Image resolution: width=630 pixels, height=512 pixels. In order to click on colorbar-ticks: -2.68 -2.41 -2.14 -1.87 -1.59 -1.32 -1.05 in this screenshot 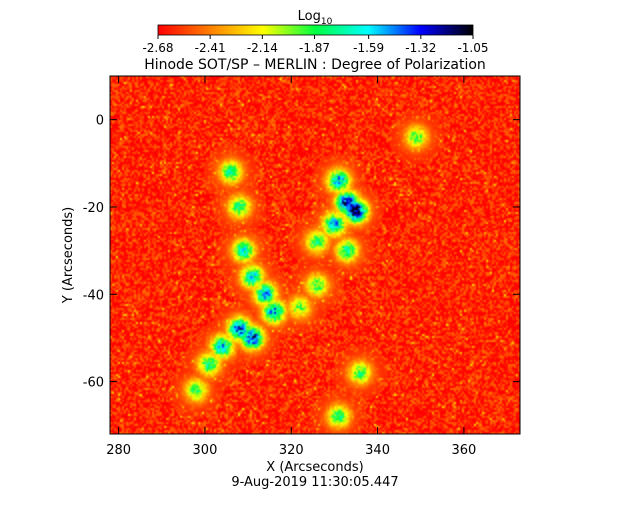, I will do `click(315, 45)`.